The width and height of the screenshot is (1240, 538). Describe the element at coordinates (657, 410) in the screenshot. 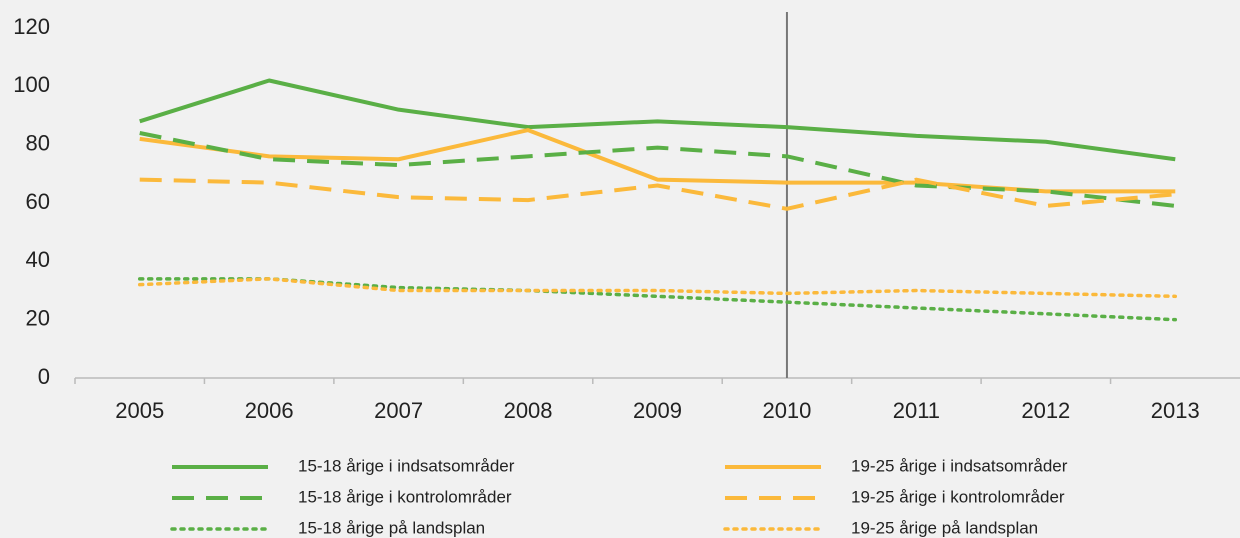

I see `x-tick-label: 2009` at that location.